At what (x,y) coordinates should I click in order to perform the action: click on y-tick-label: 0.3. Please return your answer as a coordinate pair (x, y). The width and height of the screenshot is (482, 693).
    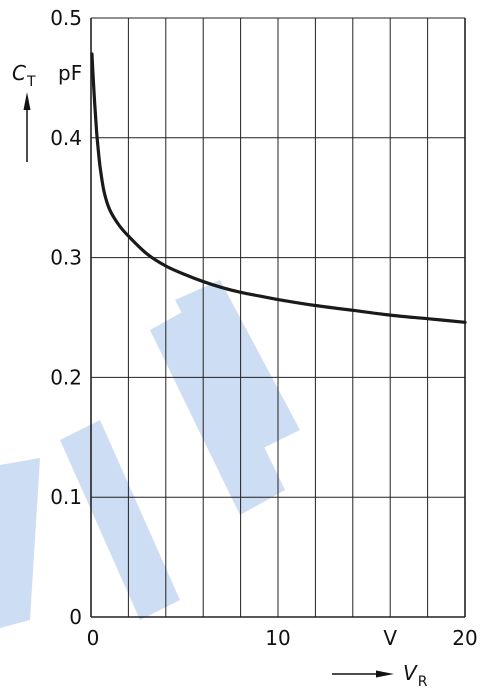
    Looking at the image, I should click on (66, 258).